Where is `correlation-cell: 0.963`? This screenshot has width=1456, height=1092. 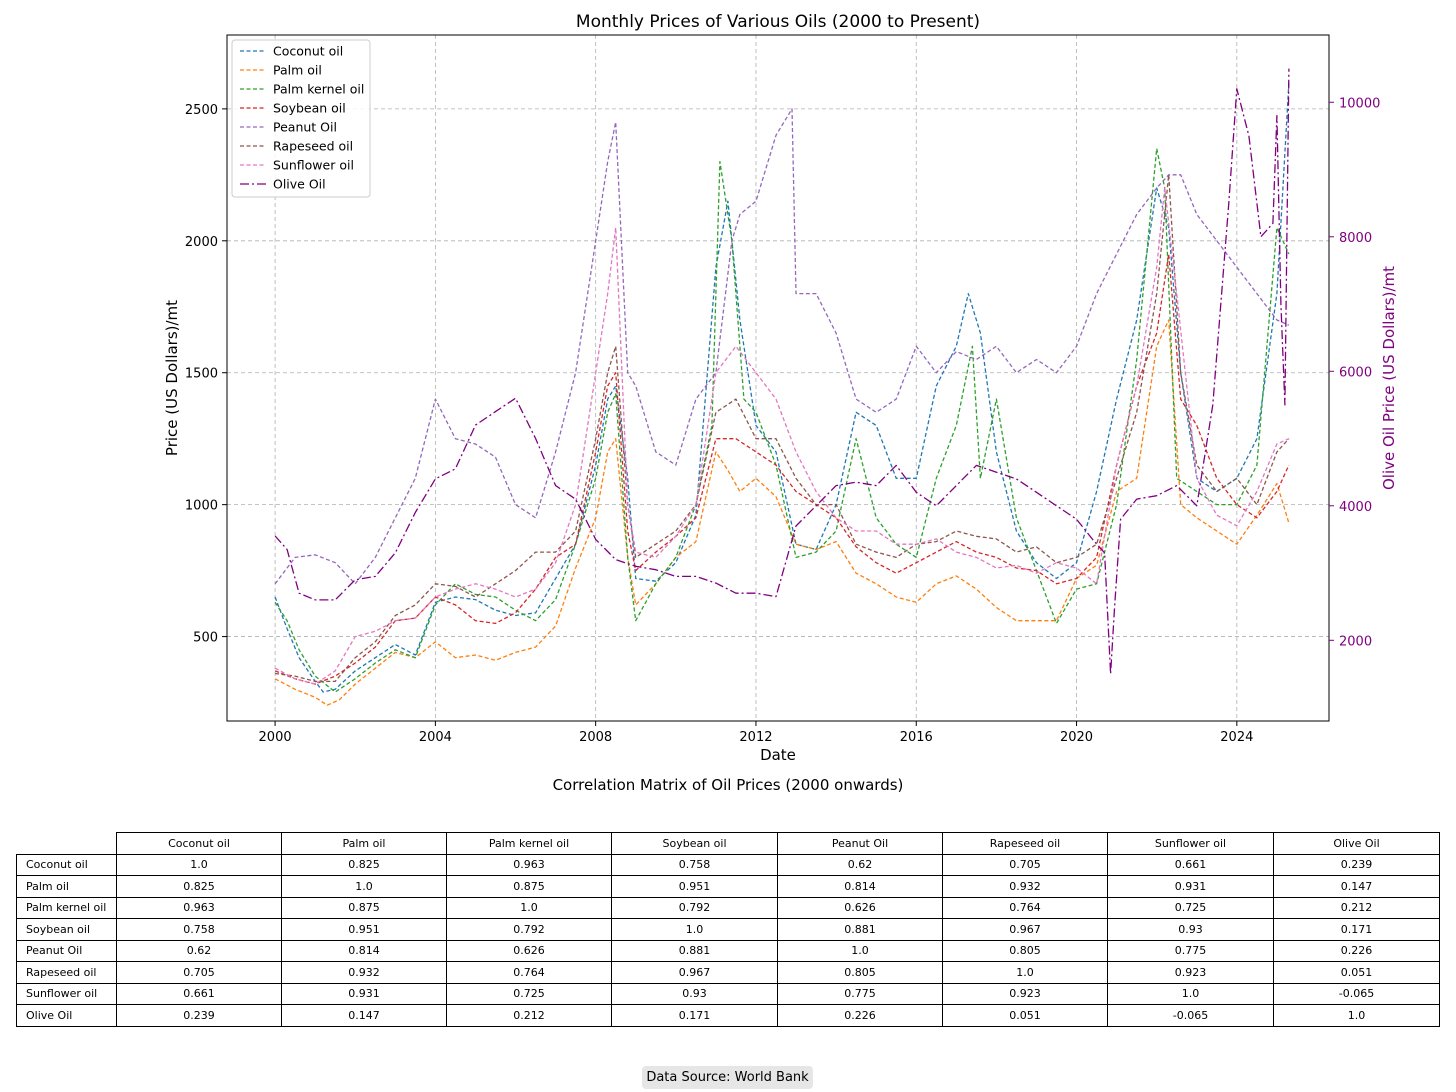
correlation-cell: 0.963 is located at coordinates (199, 907).